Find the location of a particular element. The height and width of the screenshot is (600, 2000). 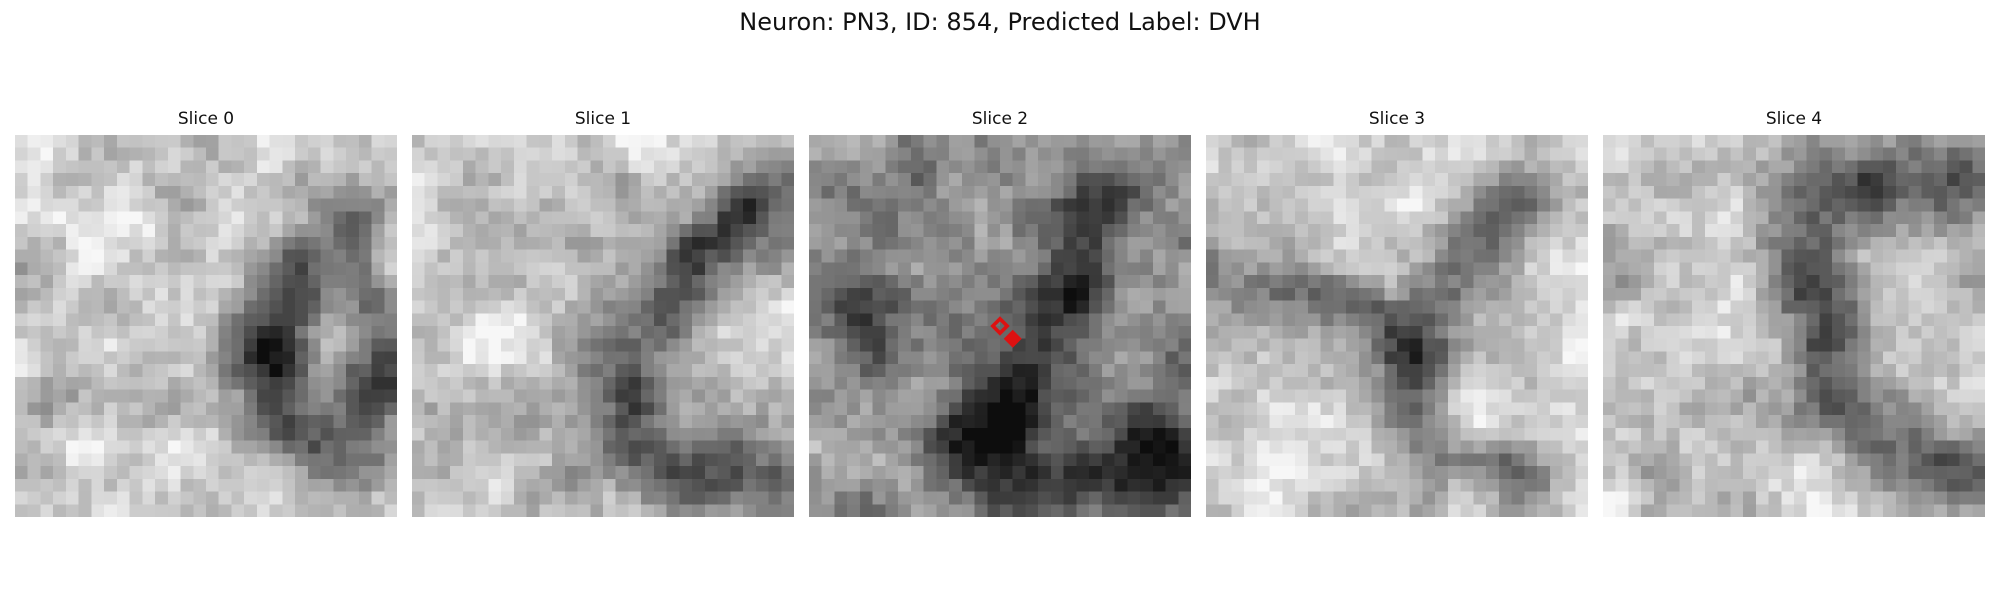

slice-panel-1: Slice 1 is located at coordinates (603, 312).